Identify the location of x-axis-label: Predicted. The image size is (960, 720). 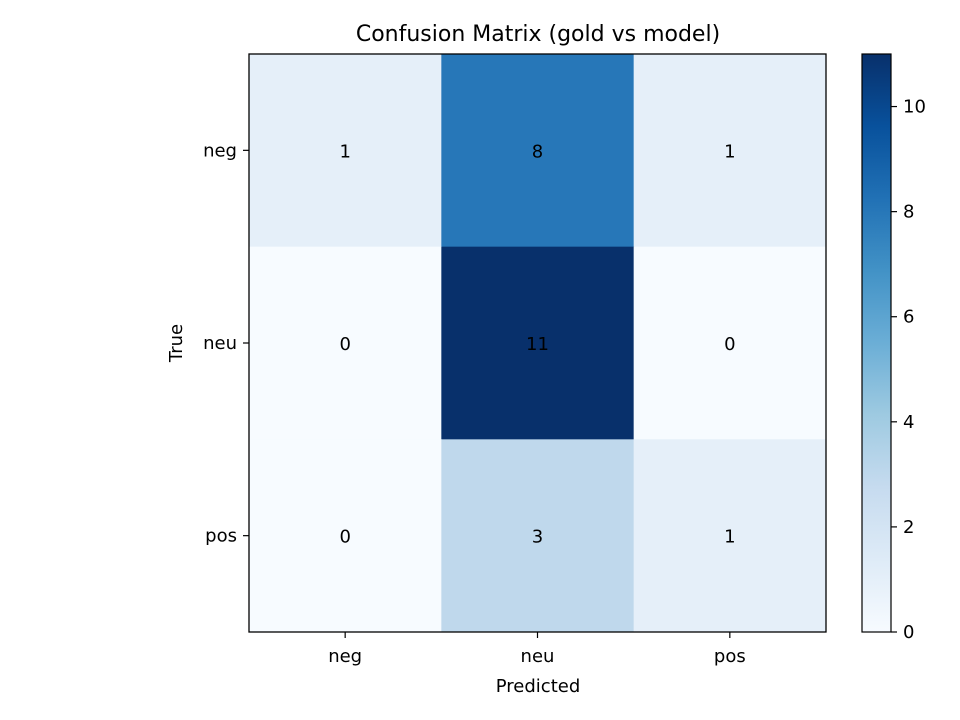
(538, 686).